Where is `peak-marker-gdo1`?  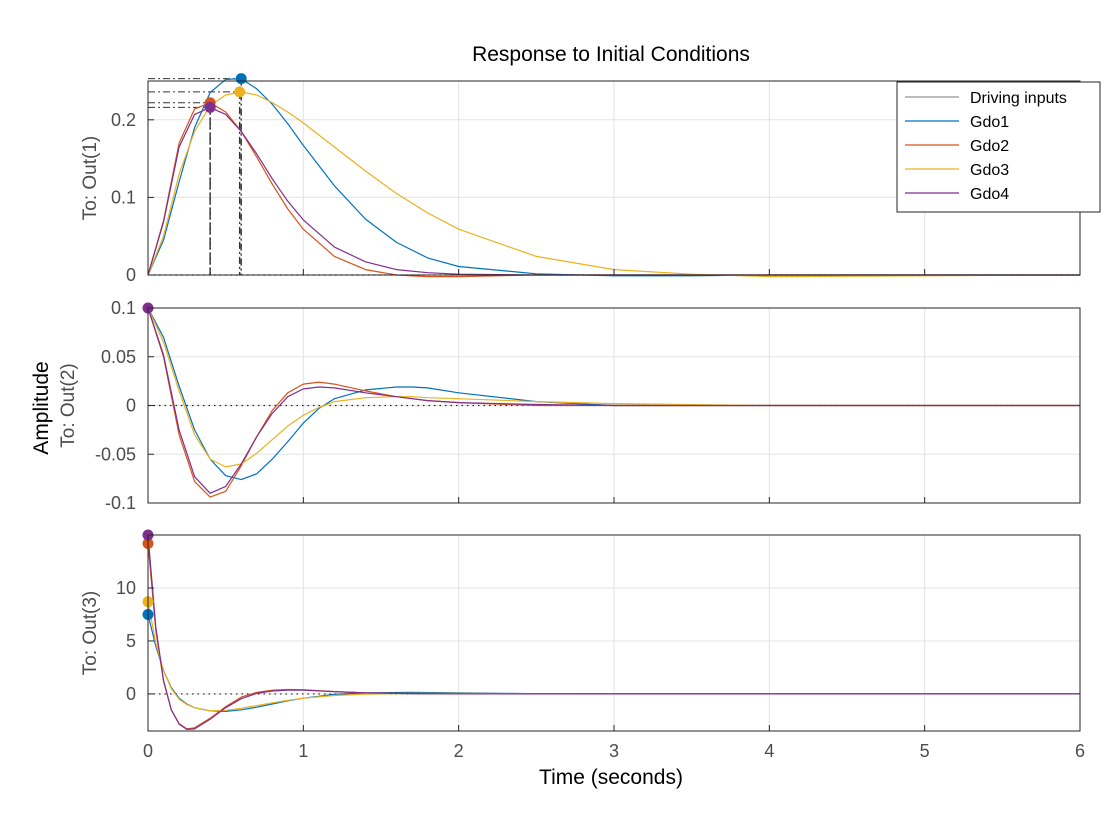
peak-marker-gdo1 is located at coordinates (241, 79).